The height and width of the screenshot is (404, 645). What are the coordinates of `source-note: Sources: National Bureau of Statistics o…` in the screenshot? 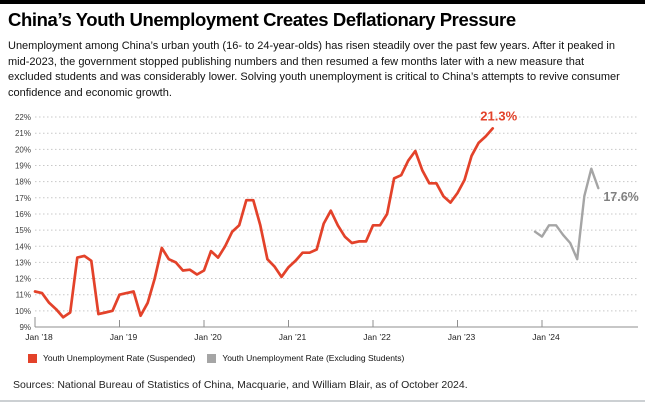 It's located at (240, 385).